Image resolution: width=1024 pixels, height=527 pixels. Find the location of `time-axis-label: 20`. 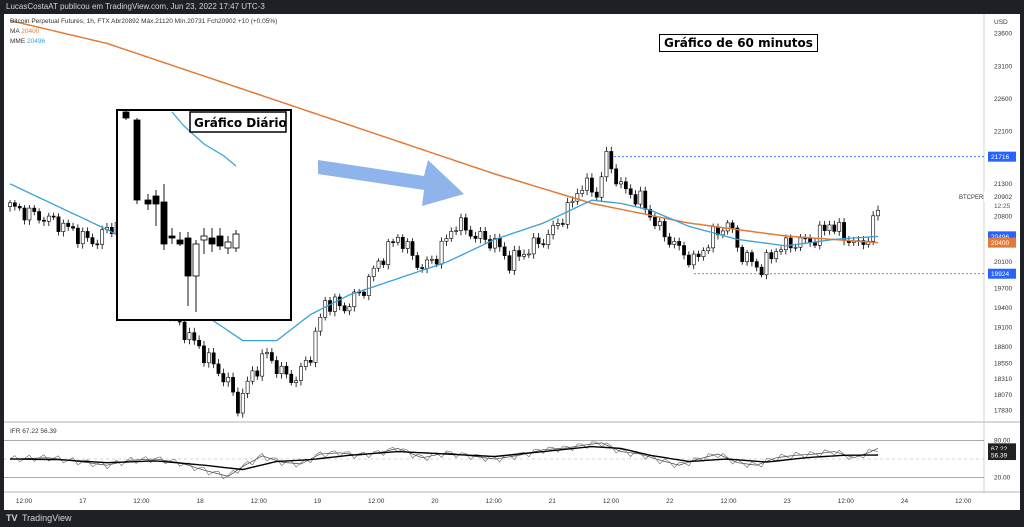

time-axis-label: 20 is located at coordinates (435, 501).